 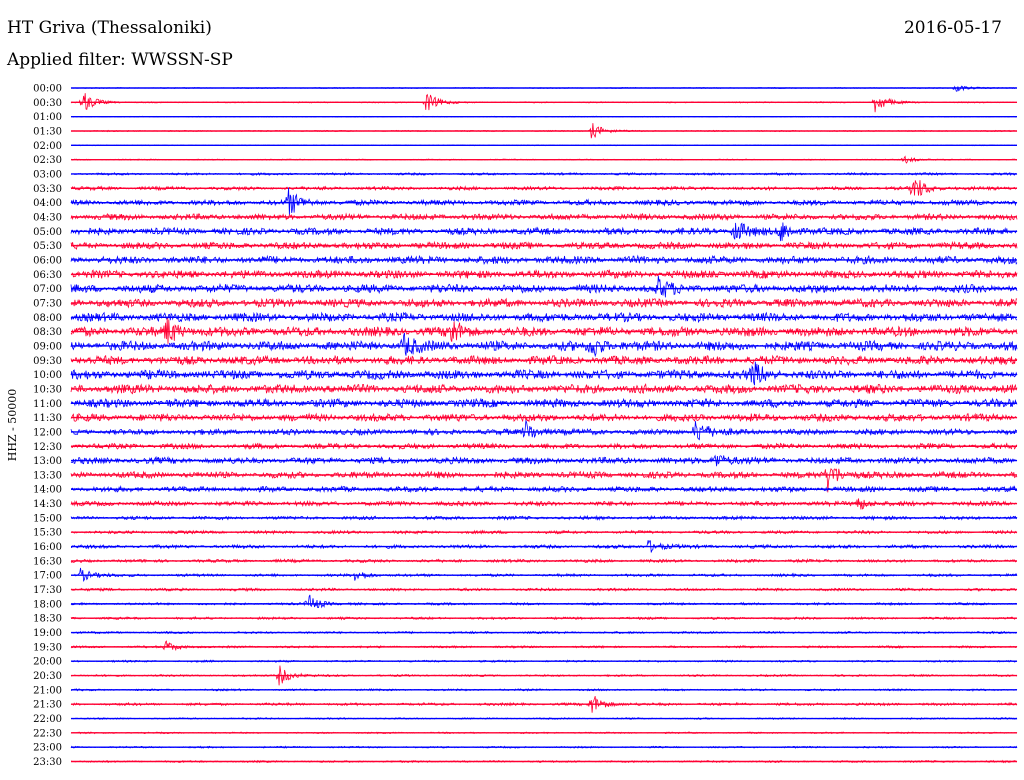 What do you see at coordinates (47, 303) in the screenshot?
I see `time-tick-label: 07:30` at bounding box center [47, 303].